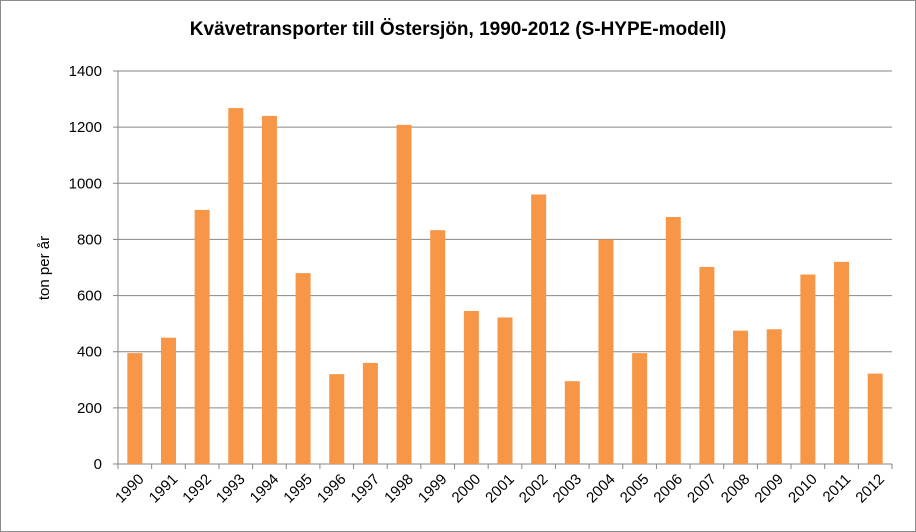  Describe the element at coordinates (601, 489) in the screenshot. I see `x-tick-label: 2004` at that location.